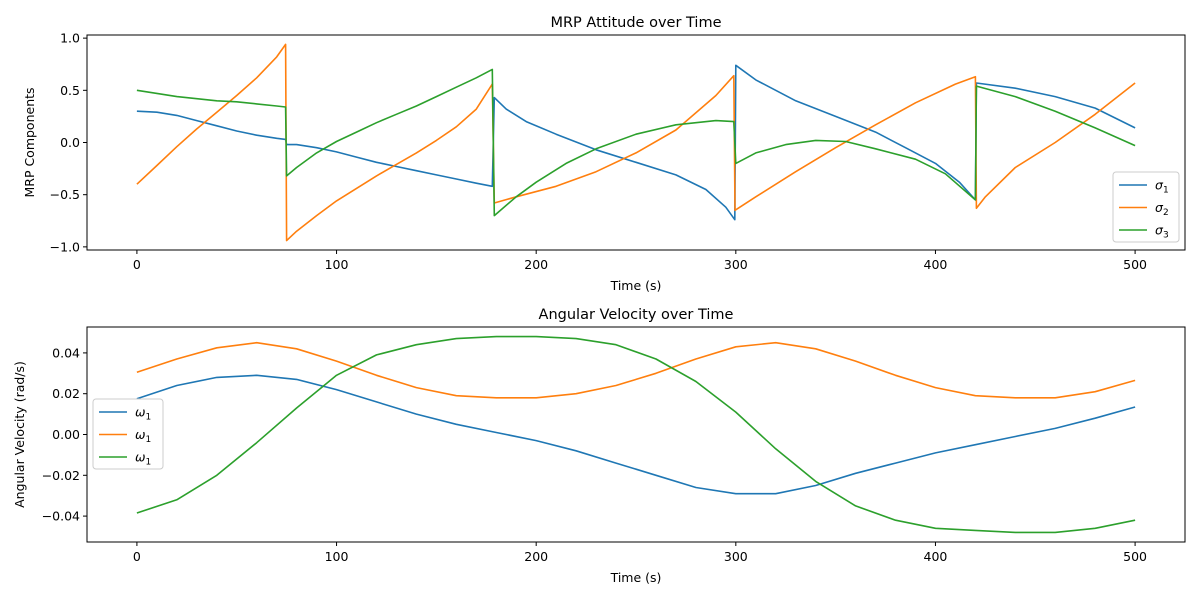 The width and height of the screenshot is (1200, 600). I want to click on omega-x-tick-label: 300, so click(736, 556).